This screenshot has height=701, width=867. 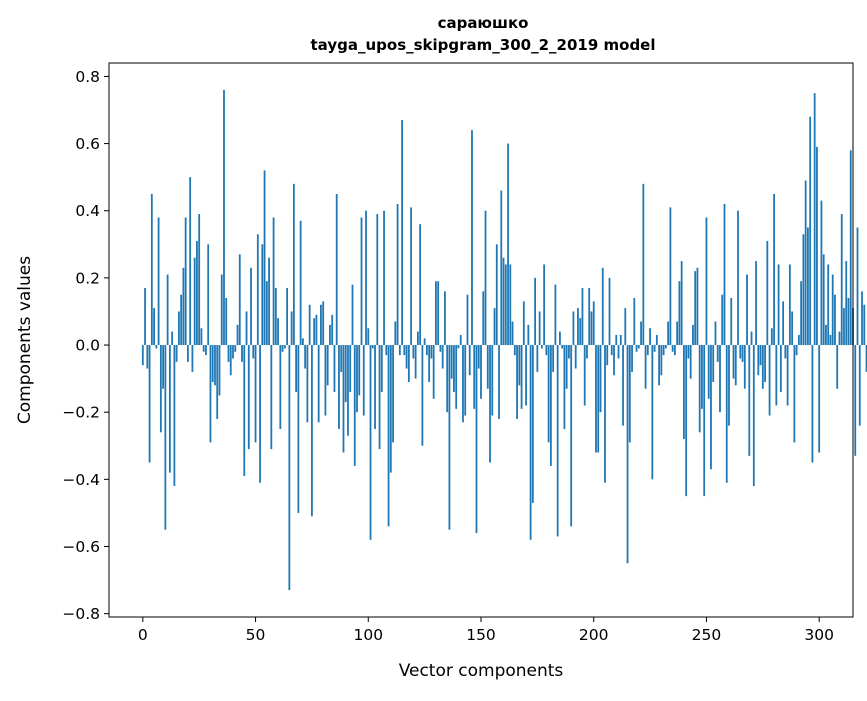 What do you see at coordinates (87, 278) in the screenshot?
I see `y-tick-label: 0.2` at bounding box center [87, 278].